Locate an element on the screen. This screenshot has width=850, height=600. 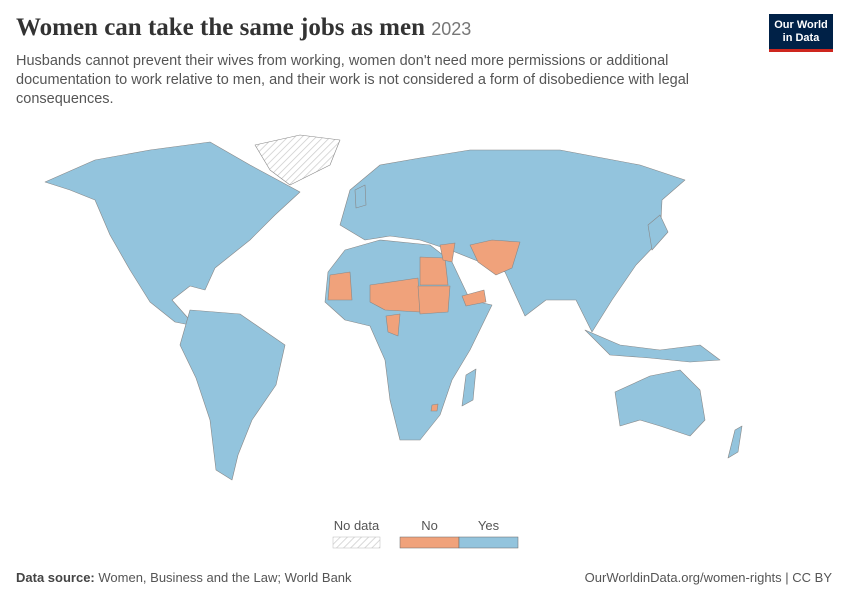
australia is located at coordinates (660, 403).